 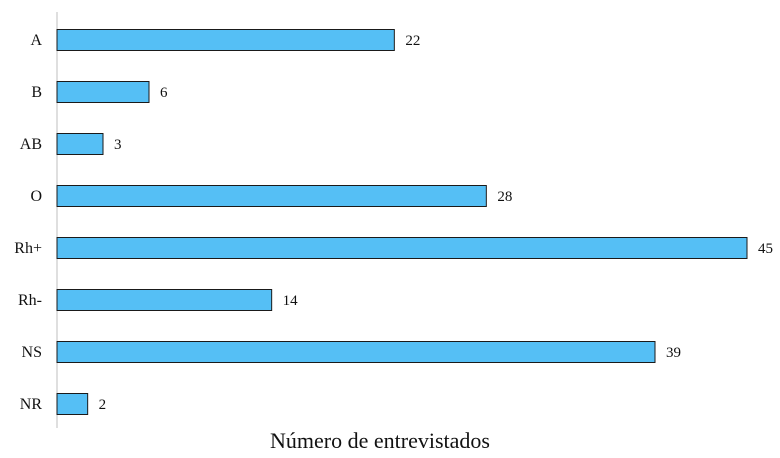 I want to click on category-label: Rh+, so click(x=28, y=248).